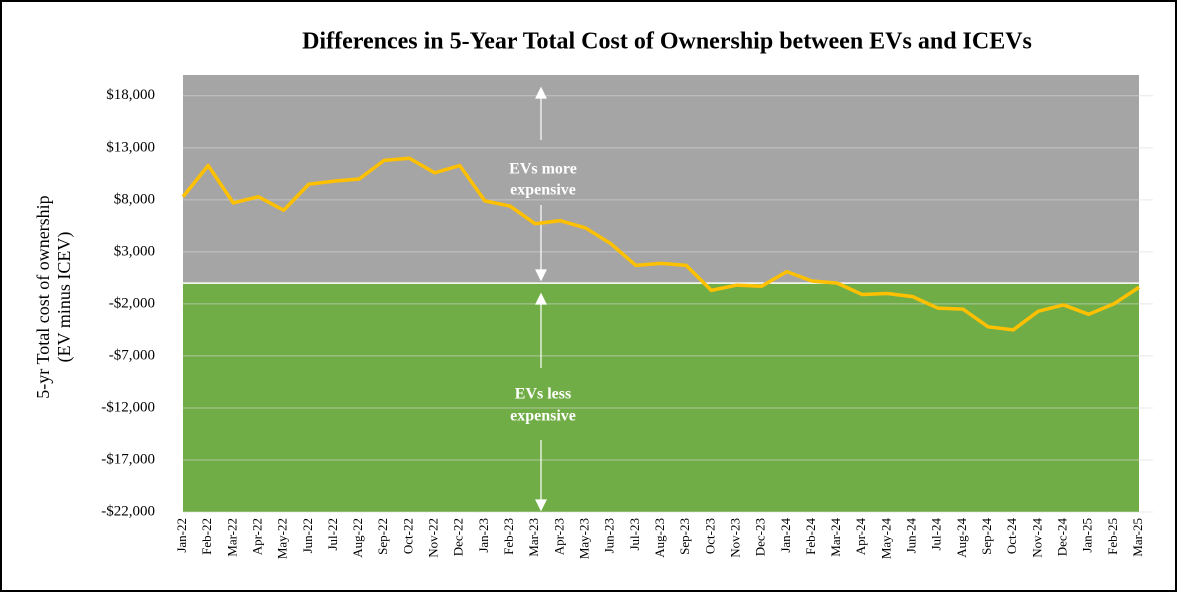  I want to click on x-tick-label: Feb-24, so click(810, 536).